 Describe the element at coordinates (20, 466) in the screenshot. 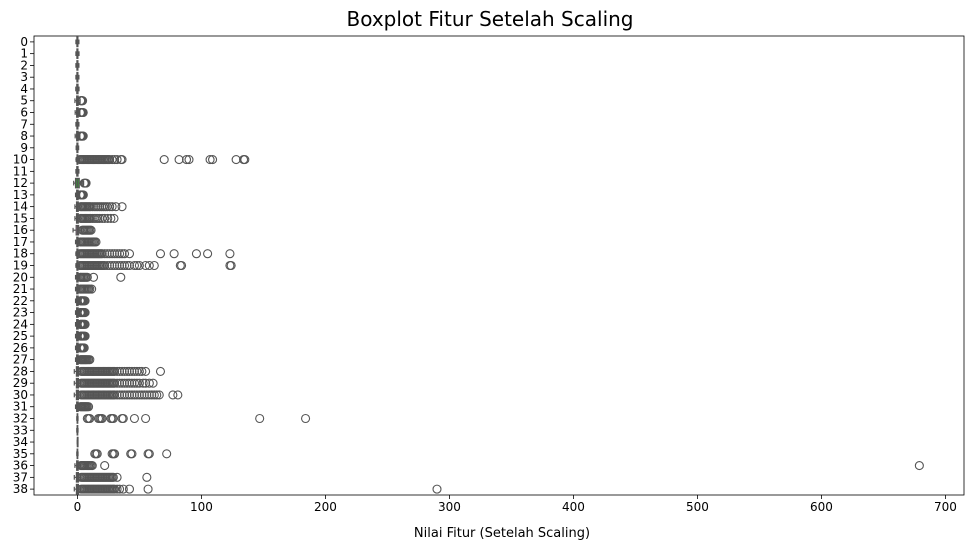

I see `y-tick-label: 36` at that location.